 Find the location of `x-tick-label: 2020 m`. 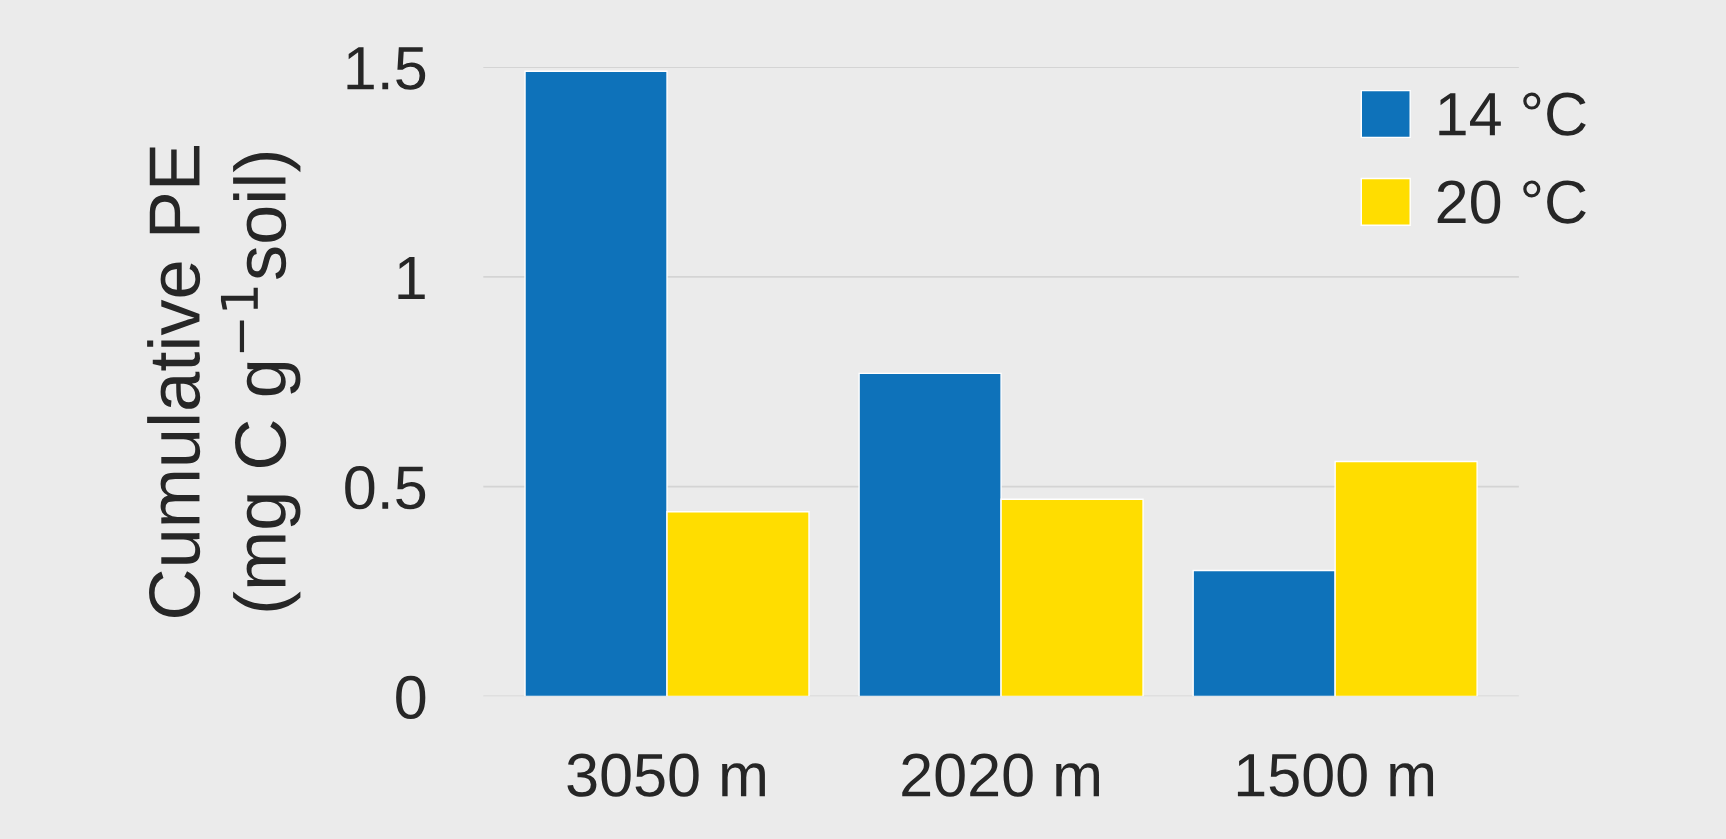

x-tick-label: 2020 m is located at coordinates (1000, 775).